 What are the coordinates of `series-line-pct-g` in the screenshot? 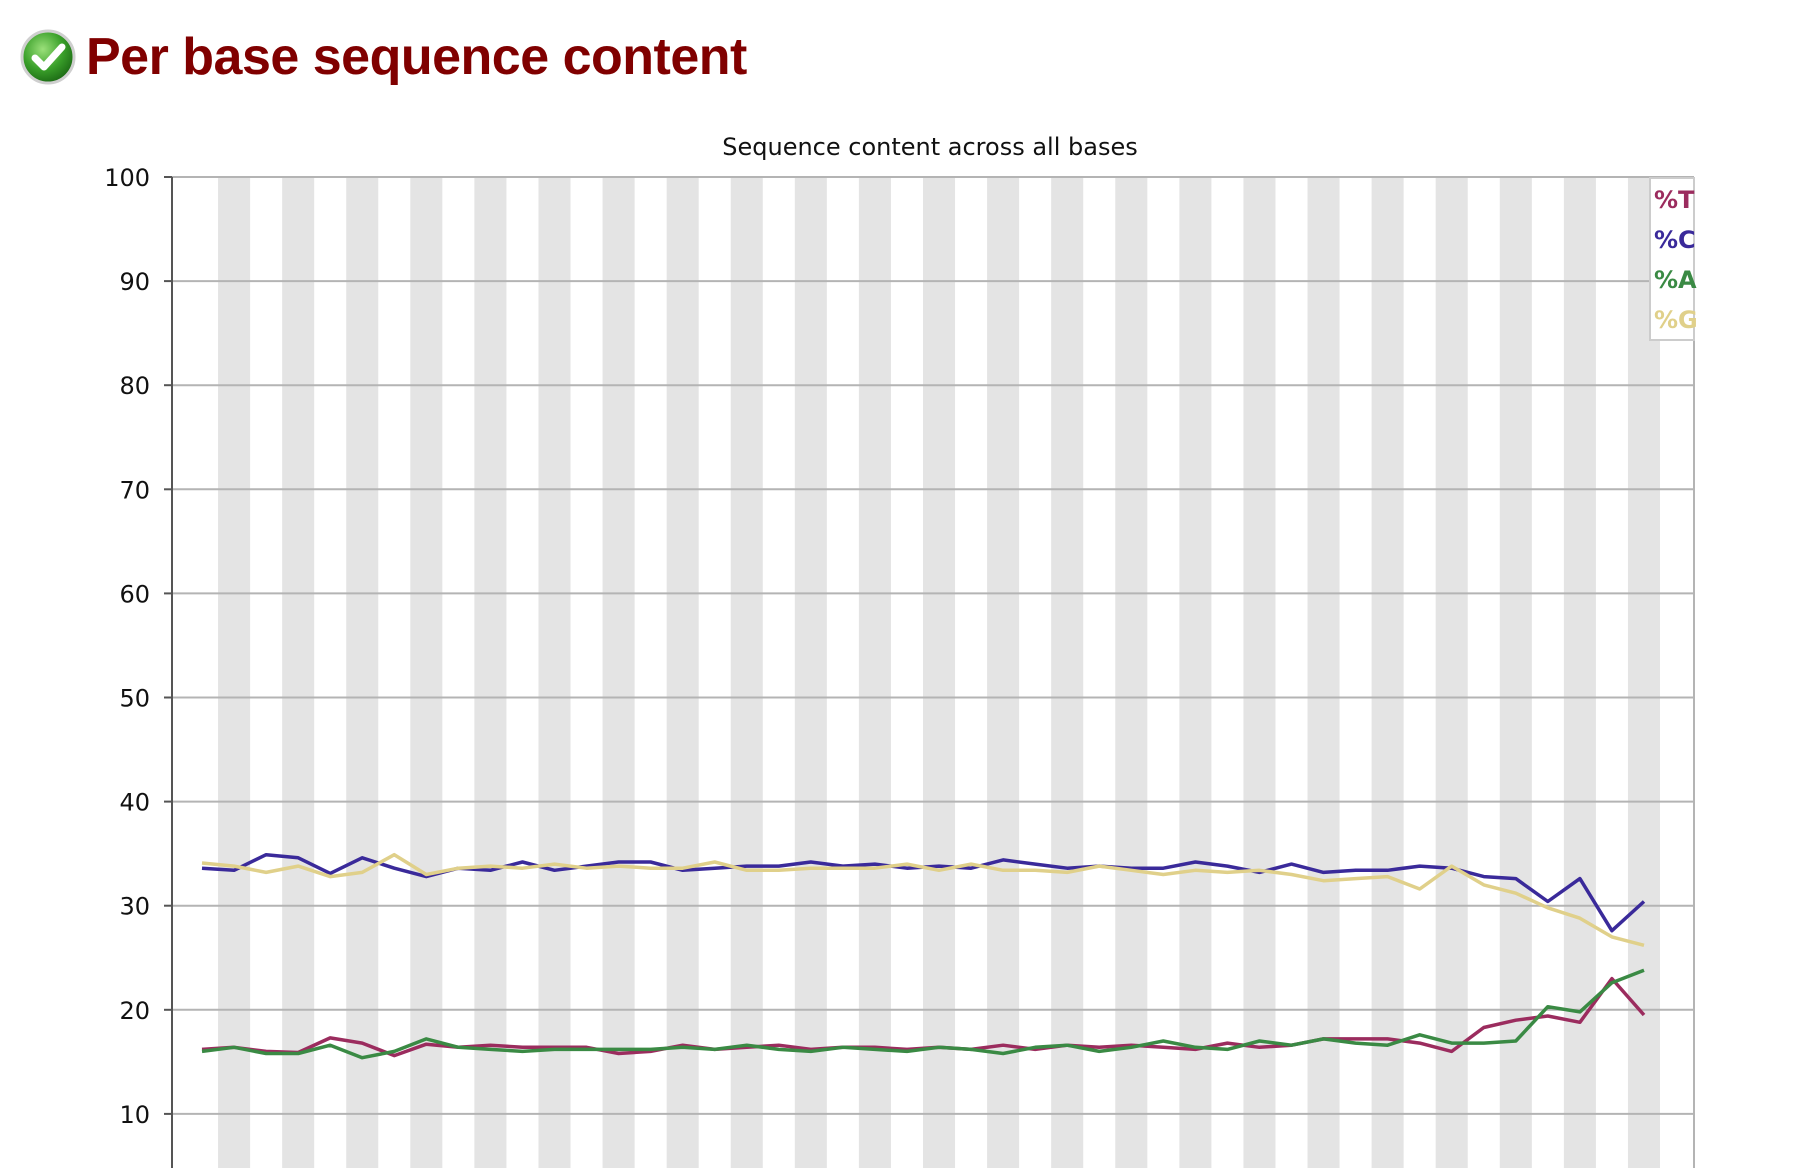 It's located at (923, 899).